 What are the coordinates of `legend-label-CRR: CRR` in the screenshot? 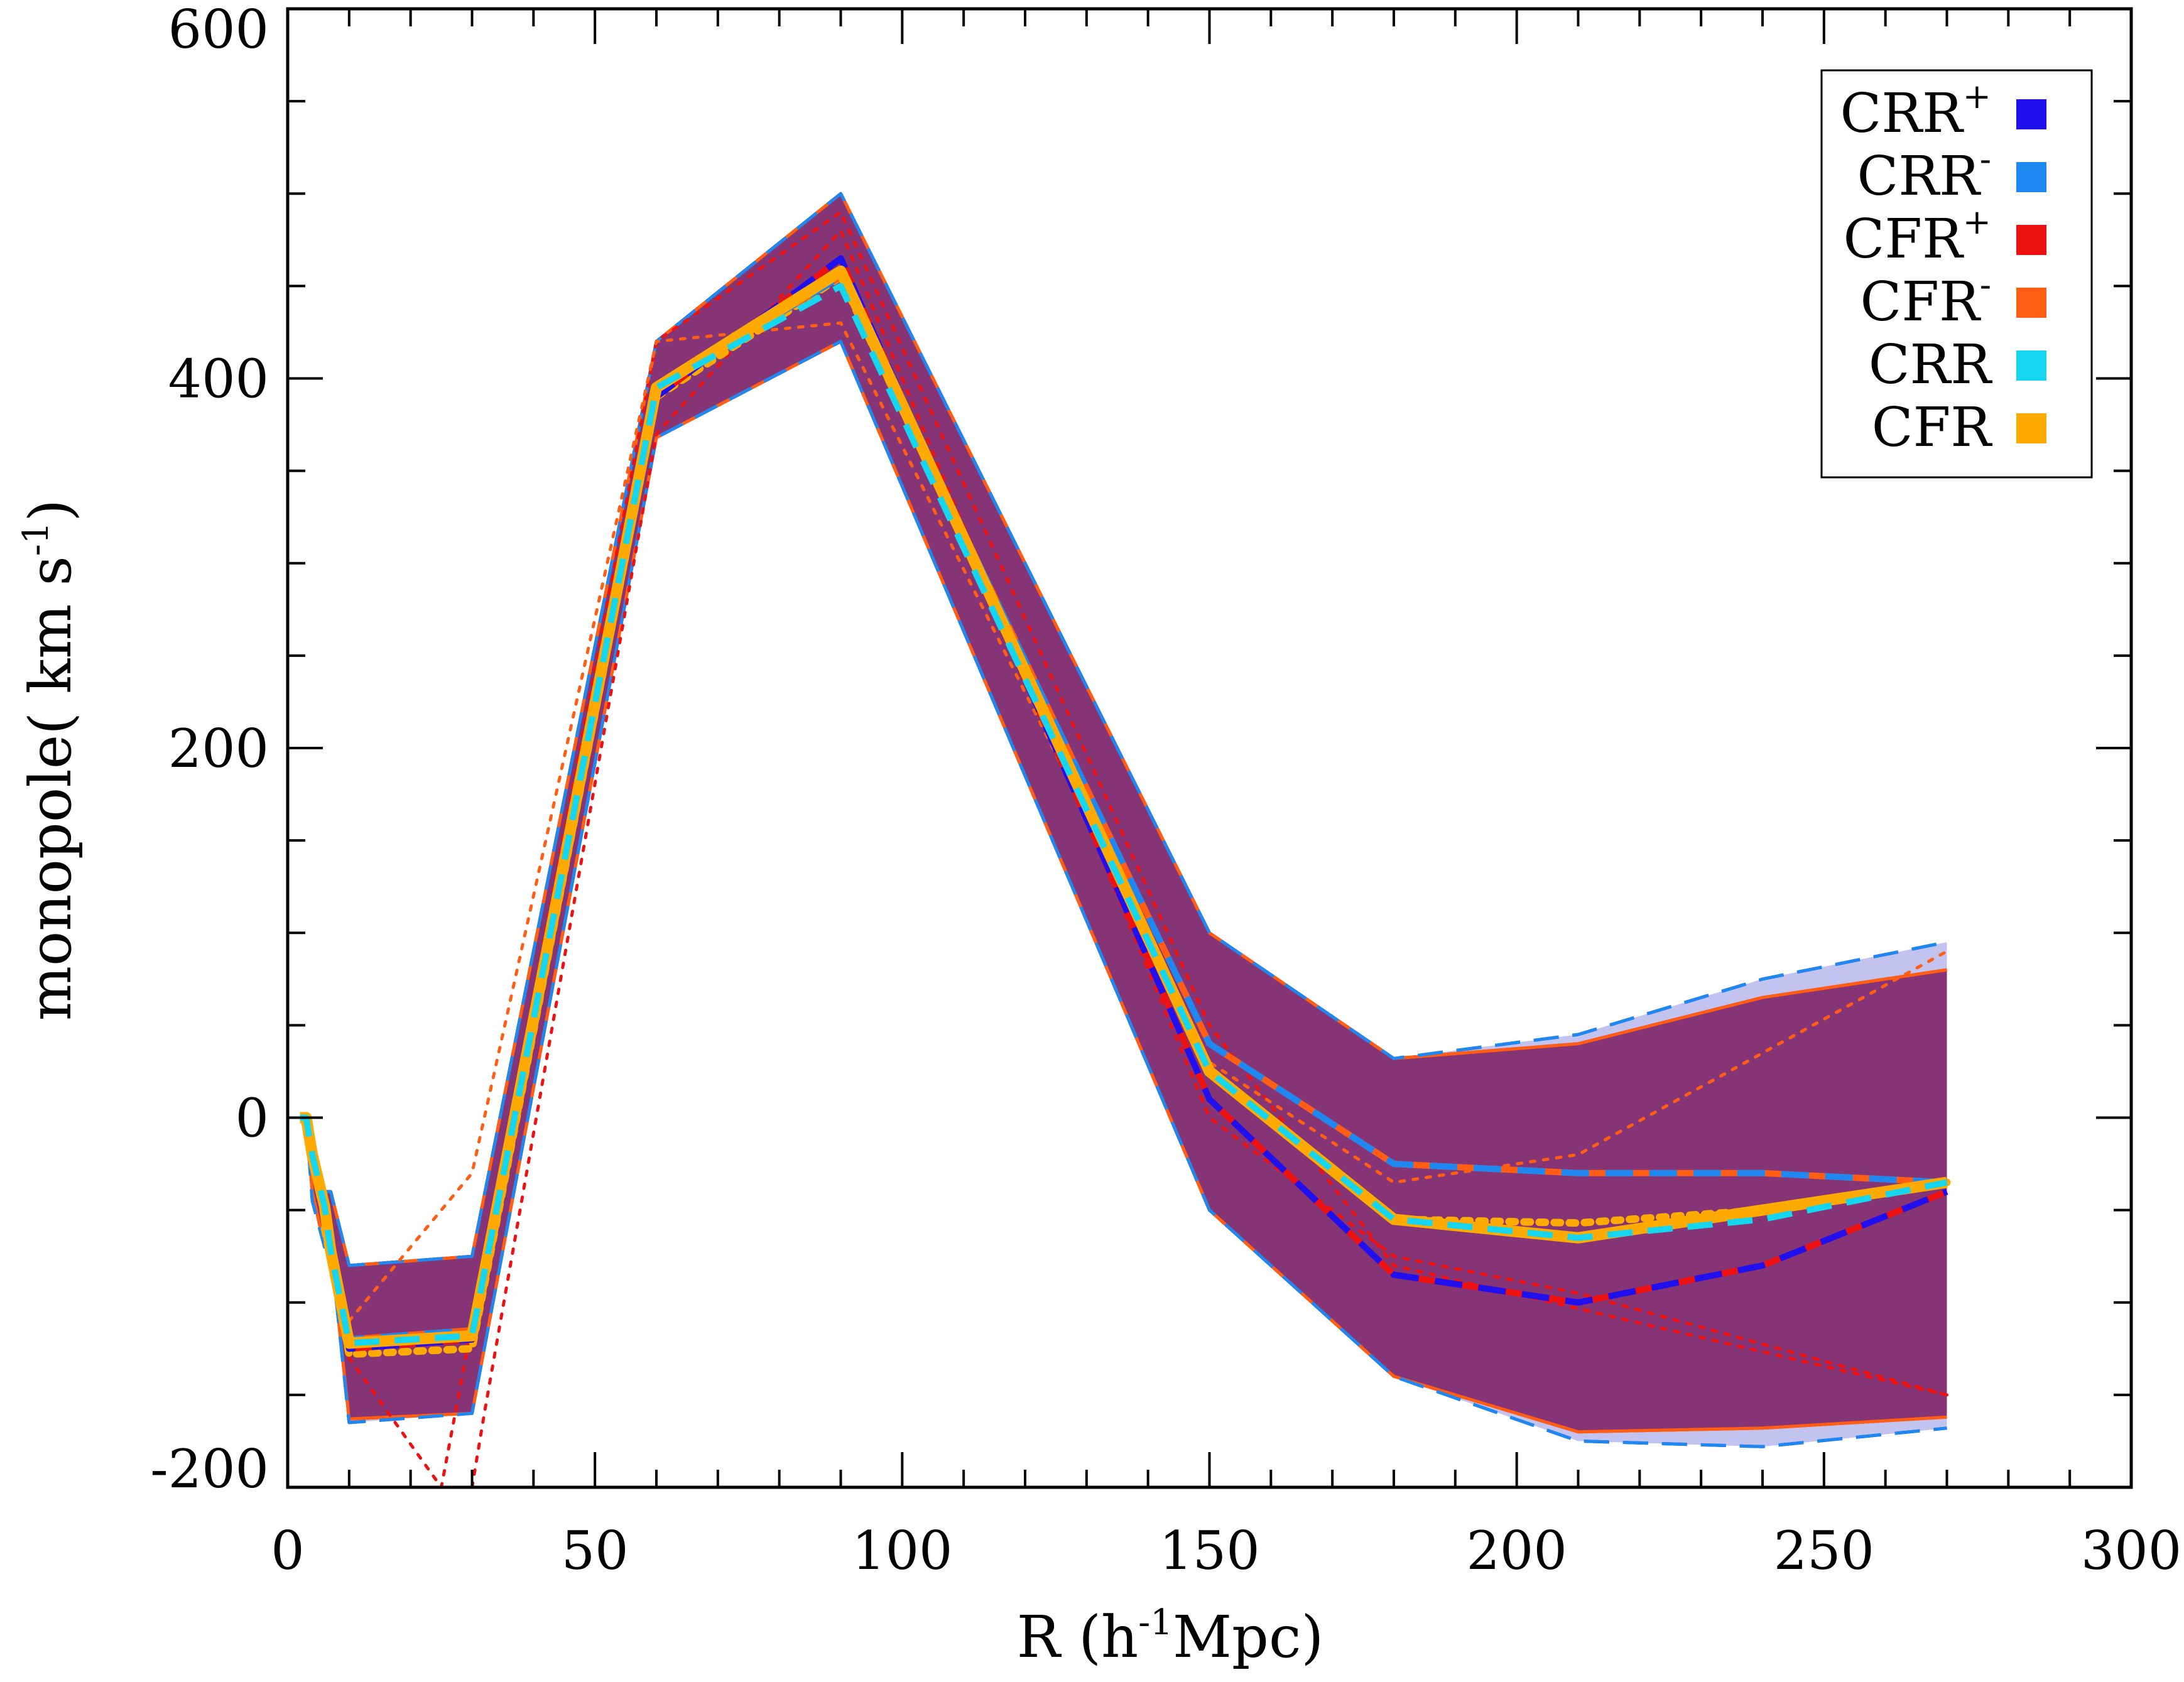 It's located at (1931, 365).